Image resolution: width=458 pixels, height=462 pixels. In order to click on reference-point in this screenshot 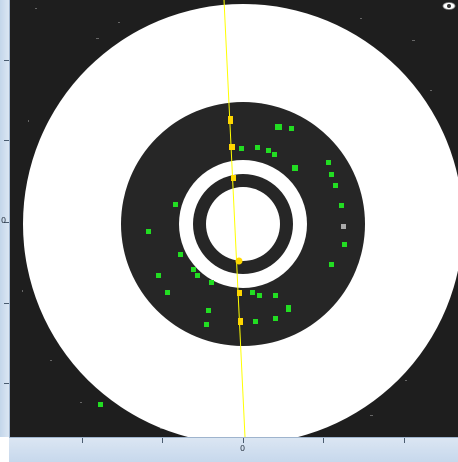, I will do `click(343, 226)`.